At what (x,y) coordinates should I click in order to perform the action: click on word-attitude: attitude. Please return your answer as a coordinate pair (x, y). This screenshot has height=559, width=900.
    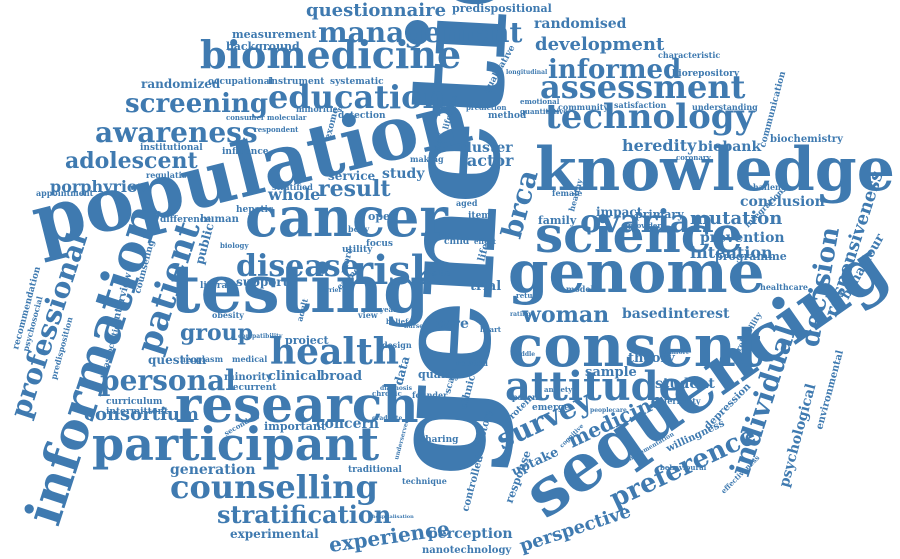
    Looking at the image, I should click on (594, 386).